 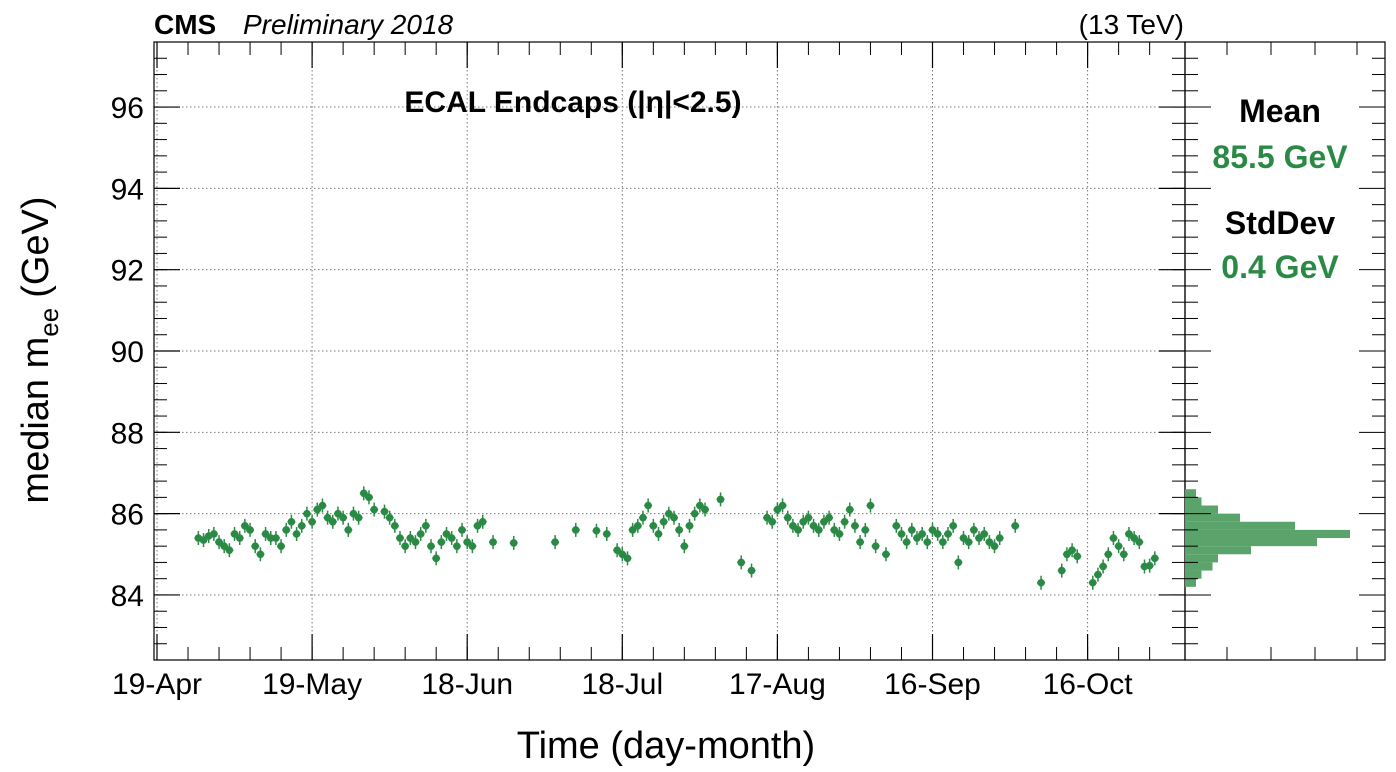 I want to click on y-tick-label: 92, so click(x=127, y=271).